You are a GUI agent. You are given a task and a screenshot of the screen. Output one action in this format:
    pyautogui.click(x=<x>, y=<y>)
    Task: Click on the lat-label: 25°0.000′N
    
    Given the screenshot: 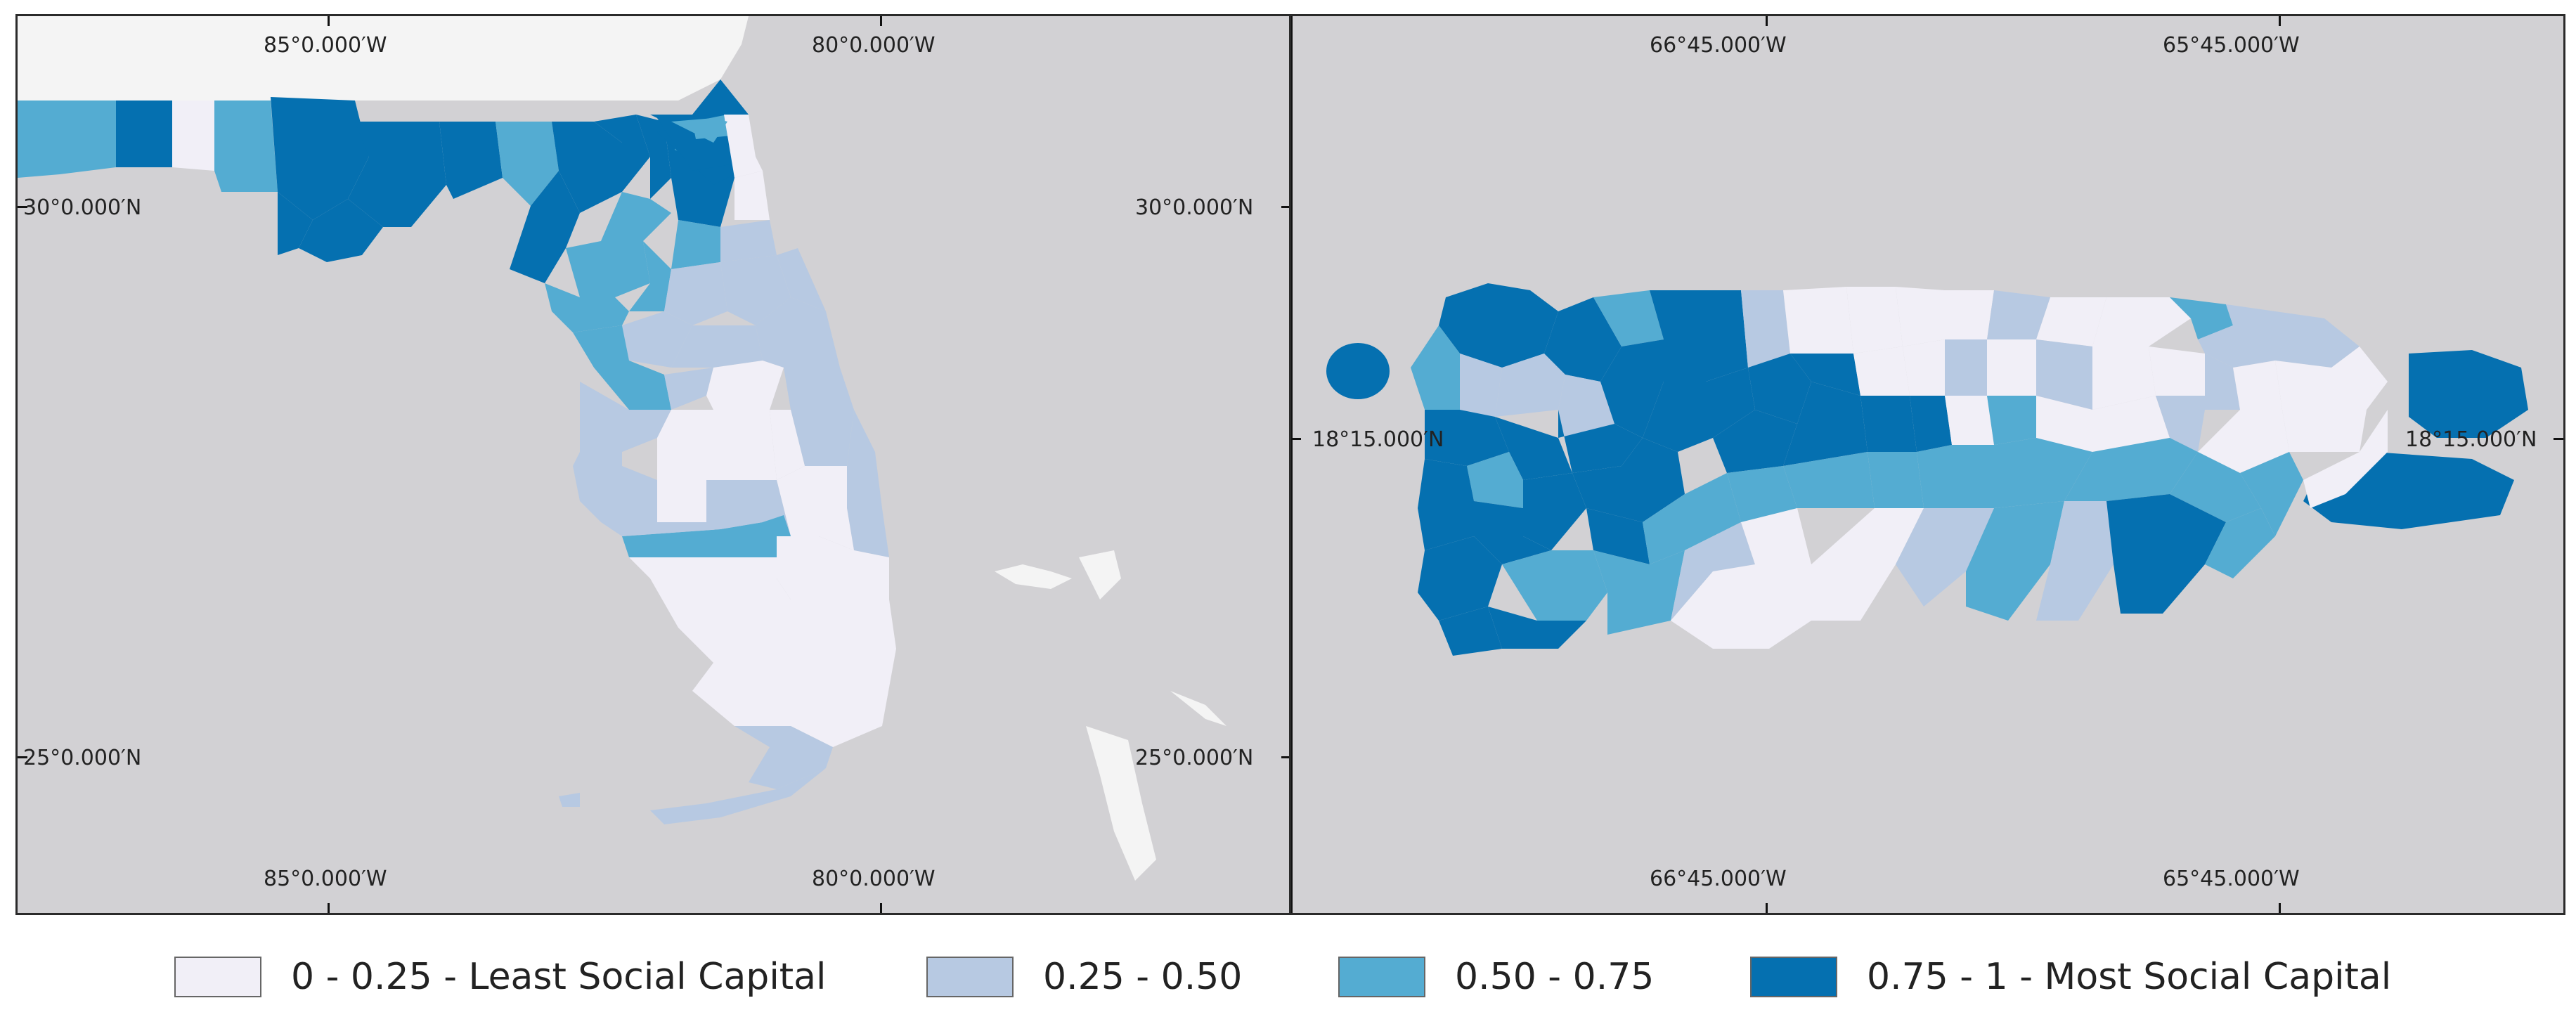 What is the action you would take?
    pyautogui.click(x=1194, y=758)
    